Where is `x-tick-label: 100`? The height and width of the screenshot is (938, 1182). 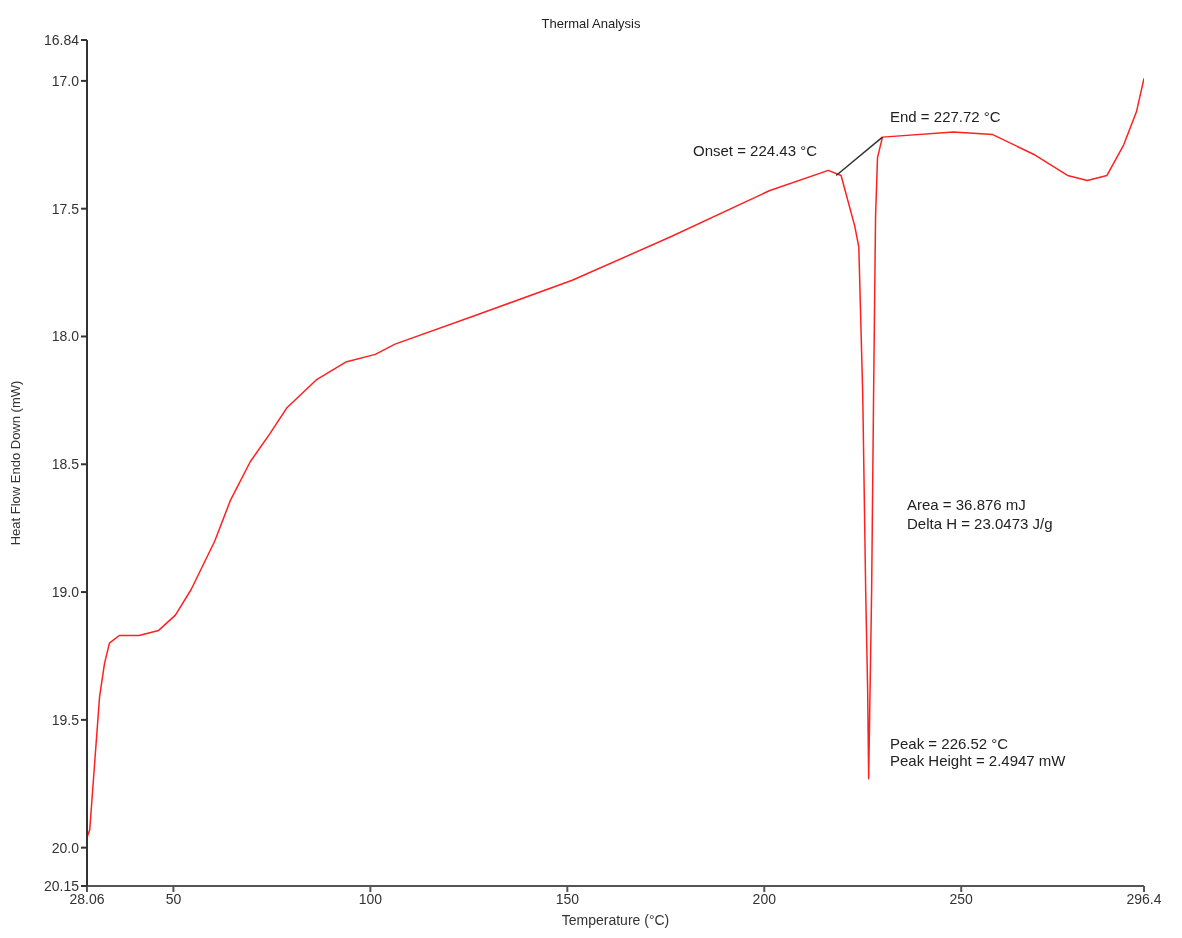
x-tick-label: 100 is located at coordinates (370, 898).